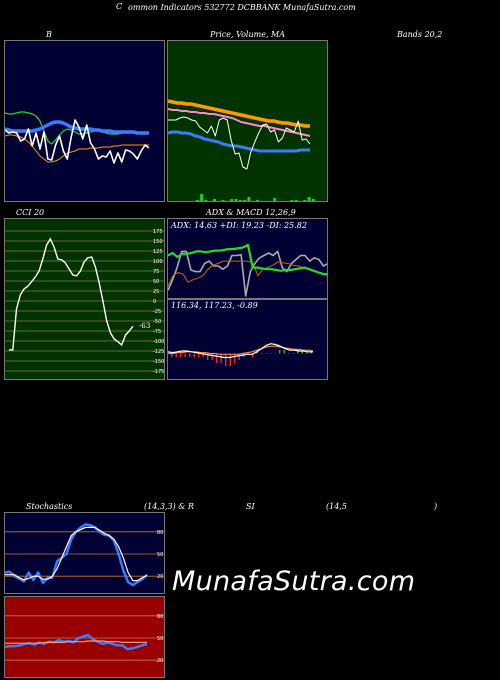 This screenshot has width=500, height=680. Describe the element at coordinates (157, 332) in the screenshot. I see `cci-tick-label: -75` at that location.